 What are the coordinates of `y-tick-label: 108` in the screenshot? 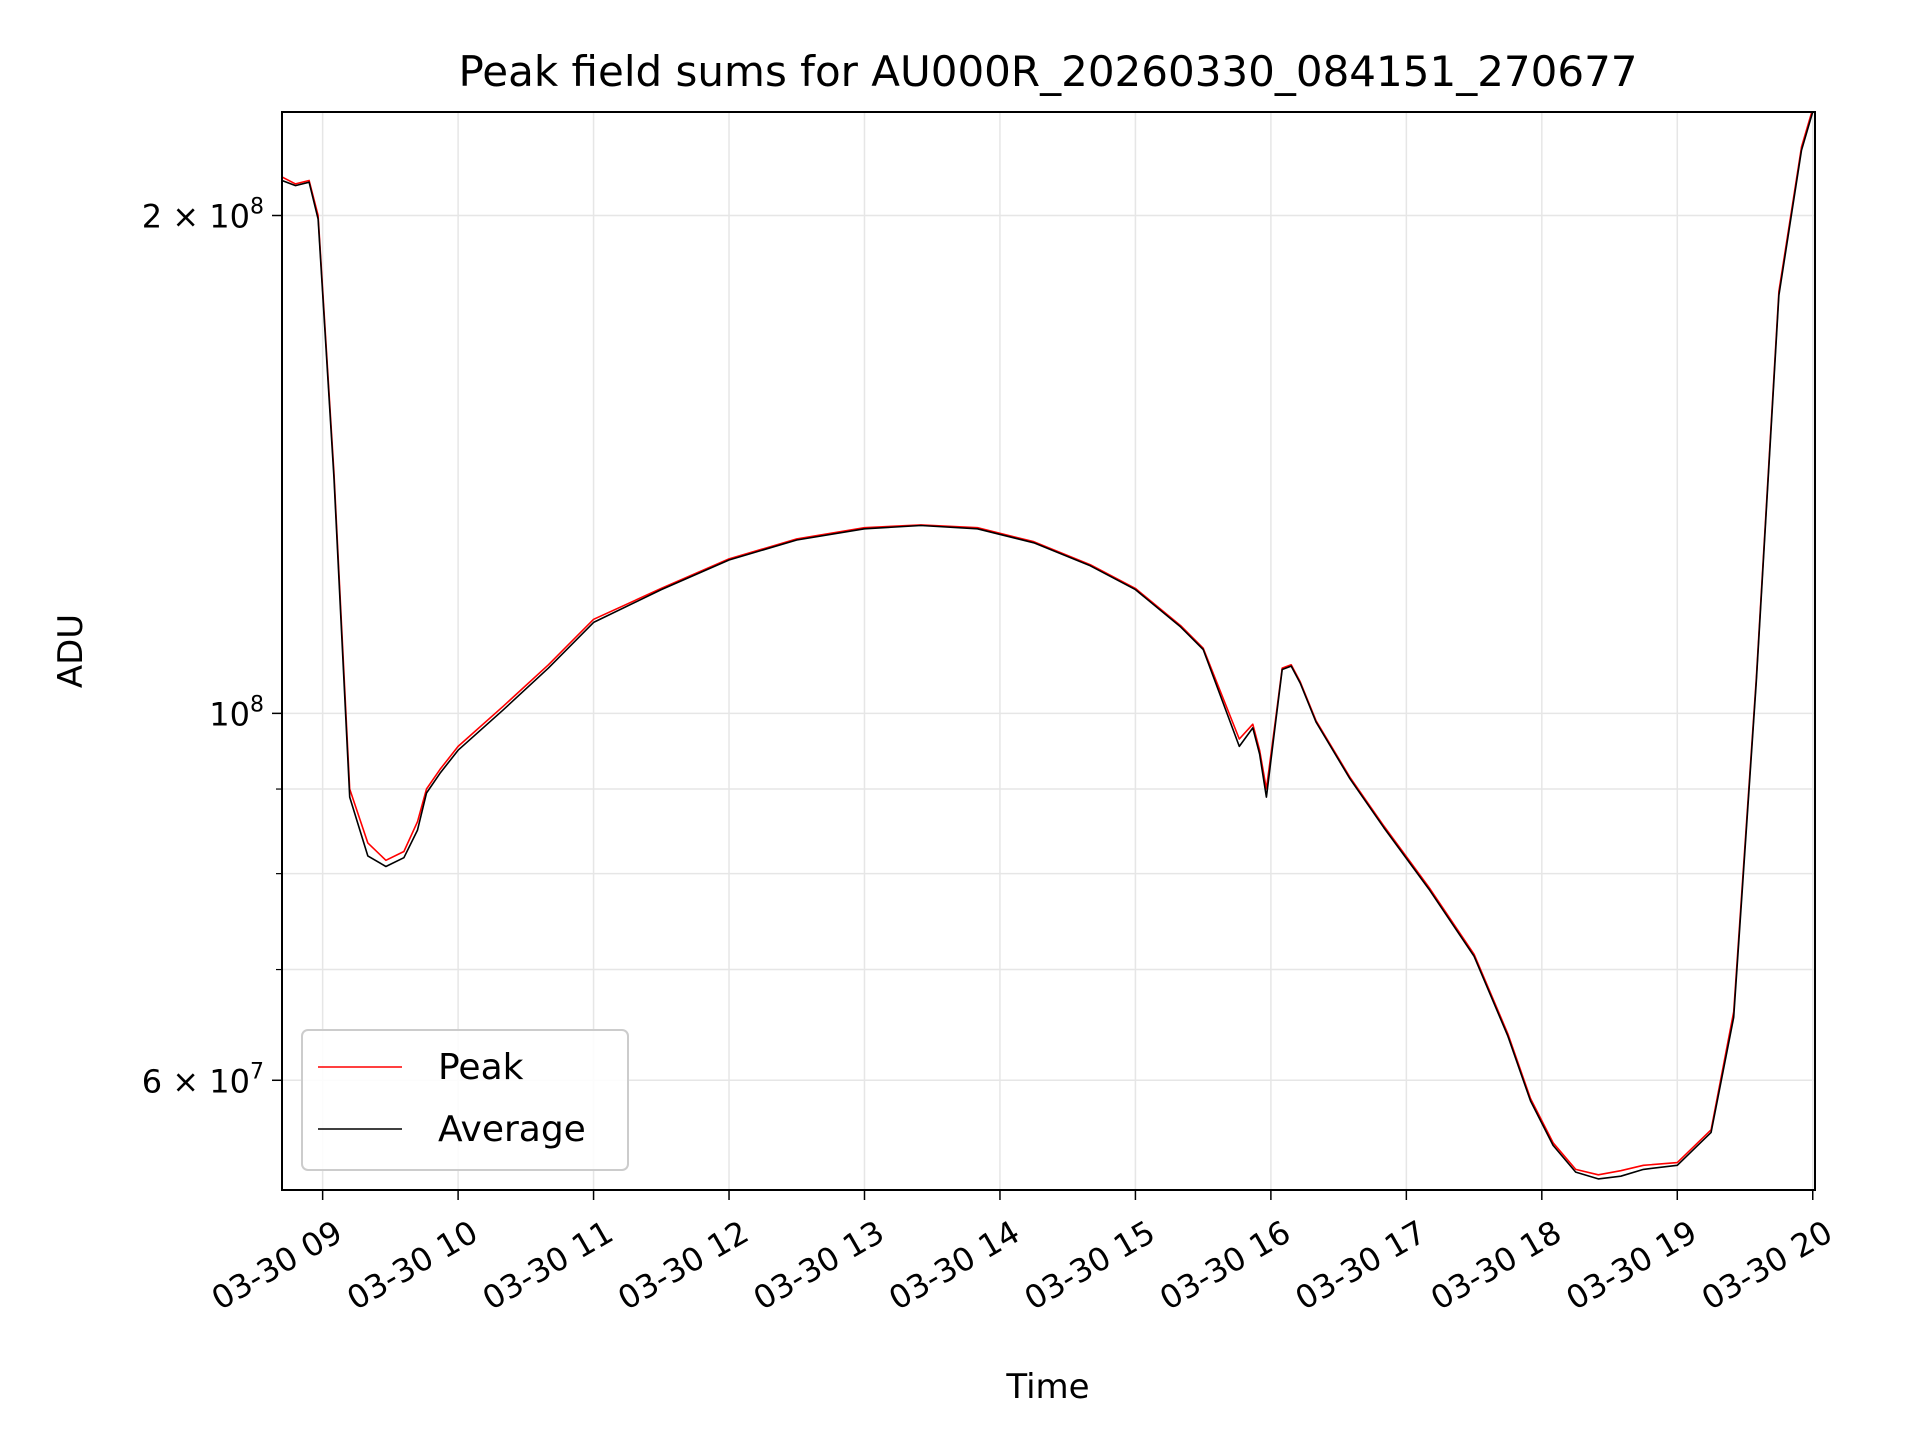 It's located at (236, 712).